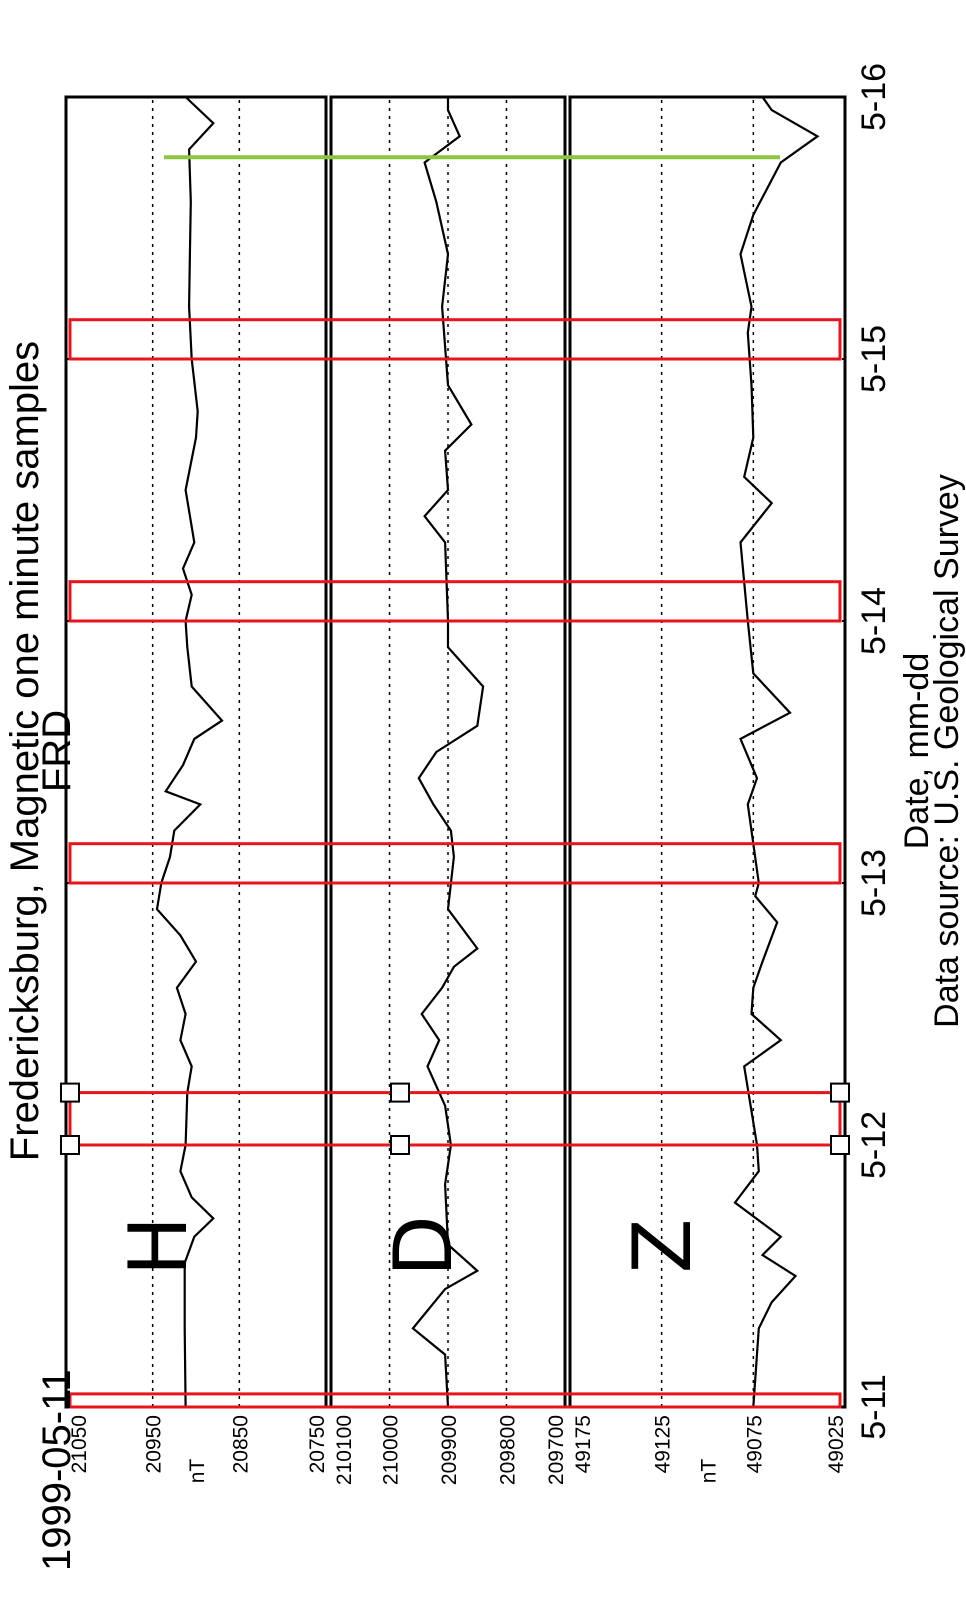 This screenshot has width=966, height=1621. I want to click on x-axis-label: Date, mm-dd, so click(917, 751).